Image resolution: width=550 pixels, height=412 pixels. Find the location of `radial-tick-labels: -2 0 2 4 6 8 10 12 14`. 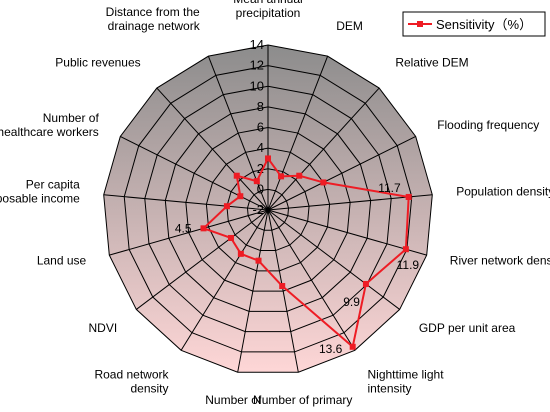

radial-tick-labels: -2 0 2 4 6 8 10 12 14 is located at coordinates (257, 127).